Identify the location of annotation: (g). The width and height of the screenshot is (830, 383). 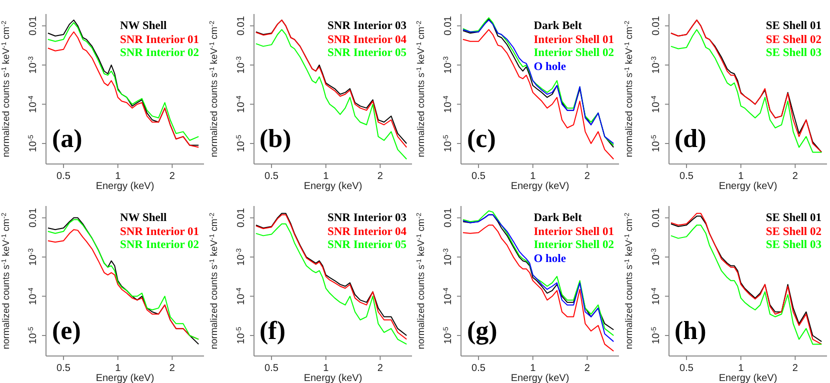
(482, 331).